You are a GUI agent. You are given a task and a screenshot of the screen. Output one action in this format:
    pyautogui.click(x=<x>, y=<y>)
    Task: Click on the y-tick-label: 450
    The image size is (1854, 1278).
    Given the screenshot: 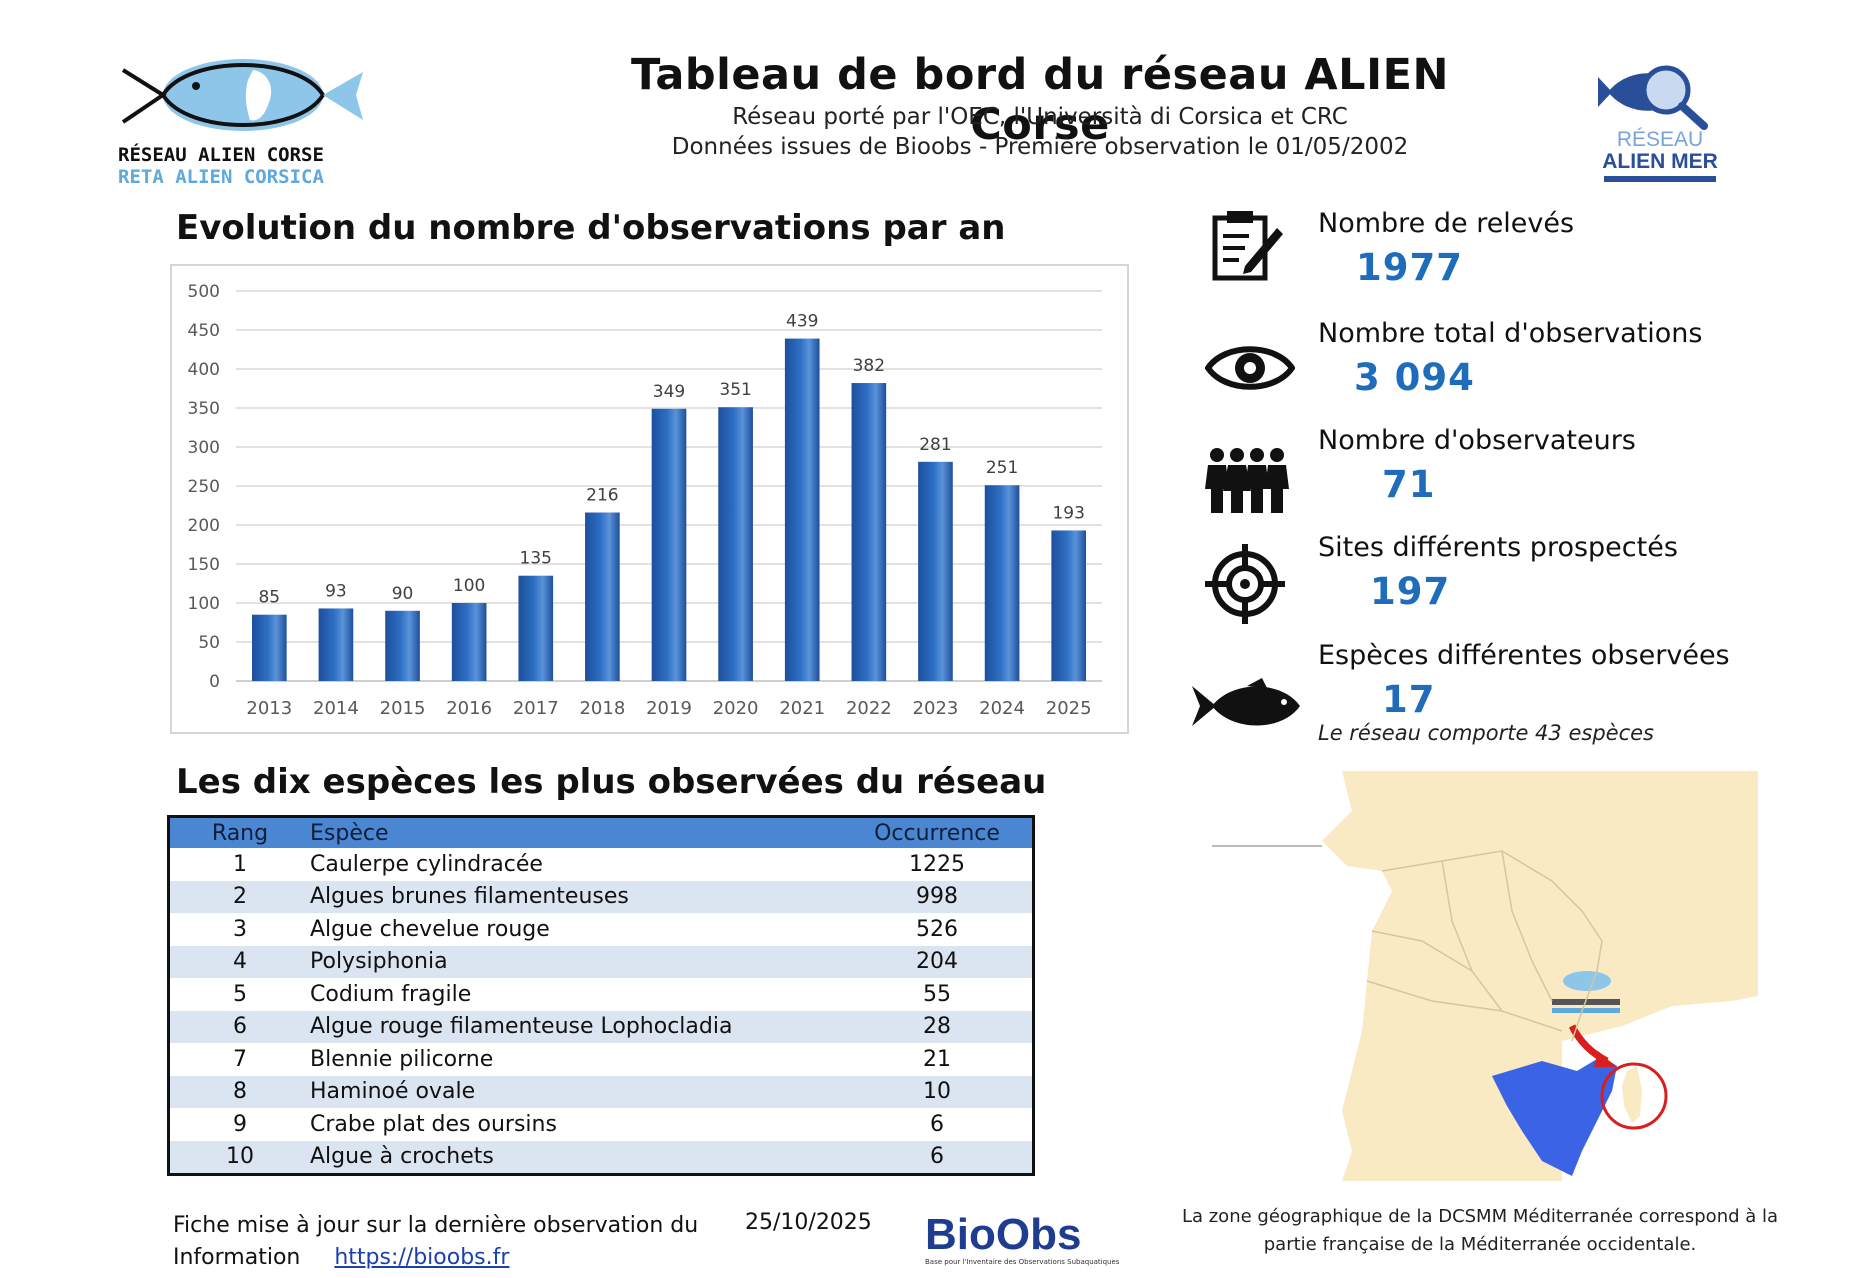 What is the action you would take?
    pyautogui.click(x=204, y=331)
    